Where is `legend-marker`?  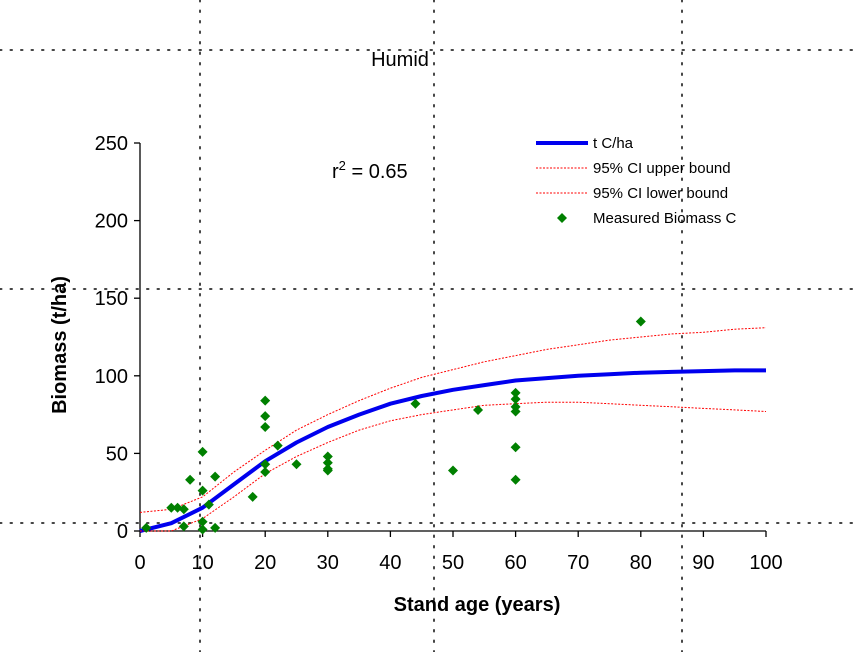
legend-marker is located at coordinates (562, 218).